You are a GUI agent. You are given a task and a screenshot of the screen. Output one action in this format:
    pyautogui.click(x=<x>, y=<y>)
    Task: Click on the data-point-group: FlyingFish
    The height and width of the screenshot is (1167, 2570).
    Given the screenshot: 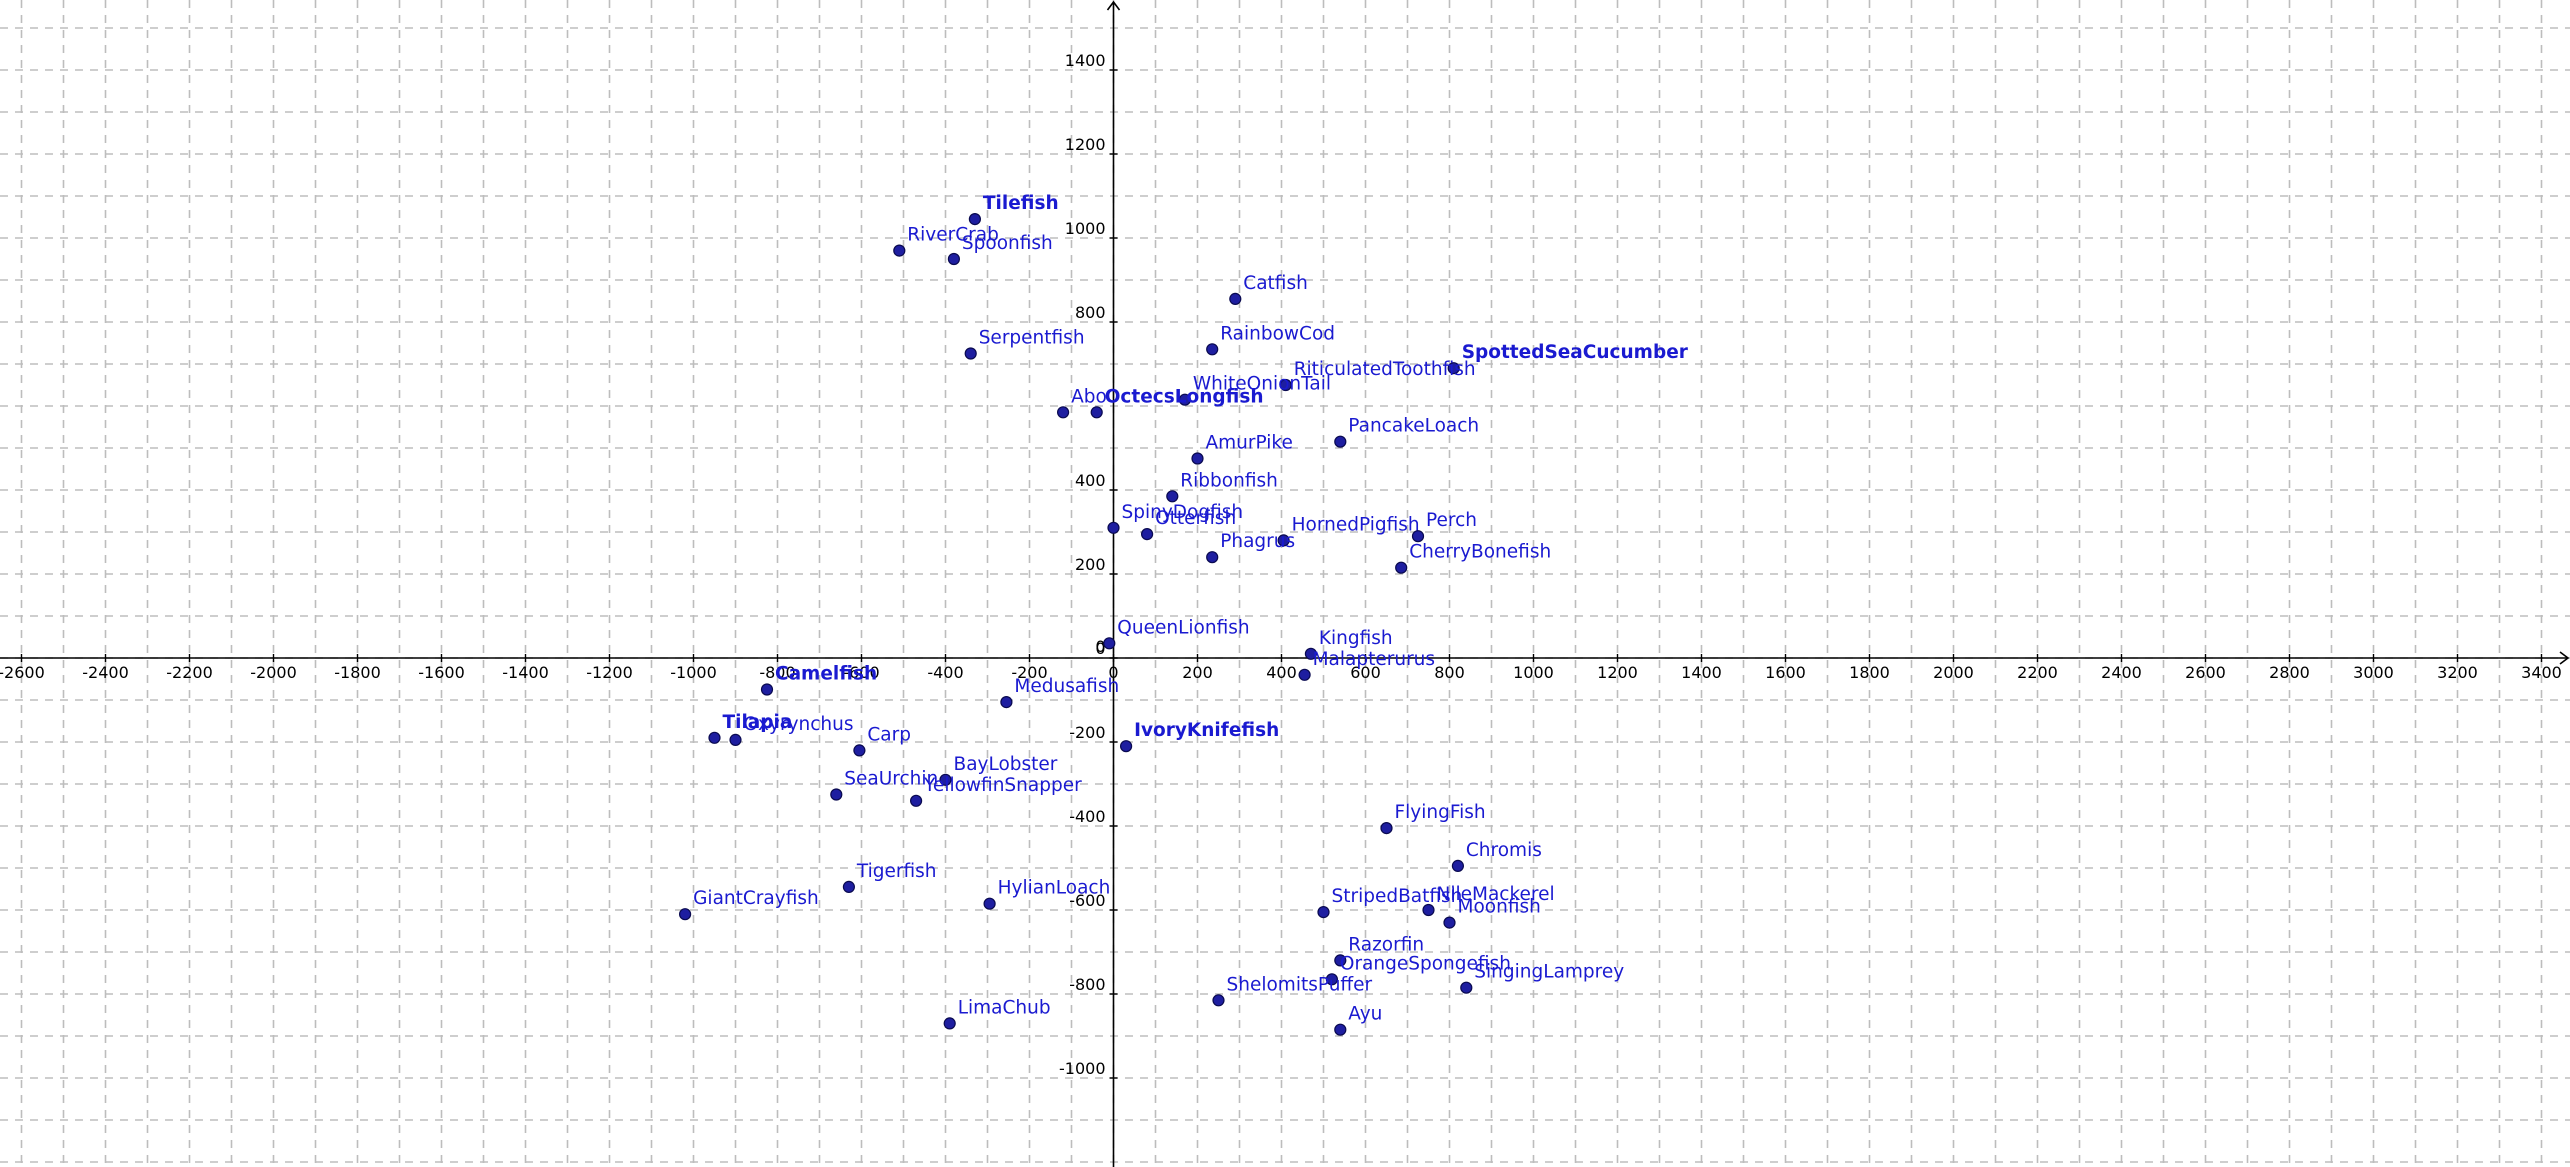 What is the action you would take?
    pyautogui.click(x=1433, y=818)
    